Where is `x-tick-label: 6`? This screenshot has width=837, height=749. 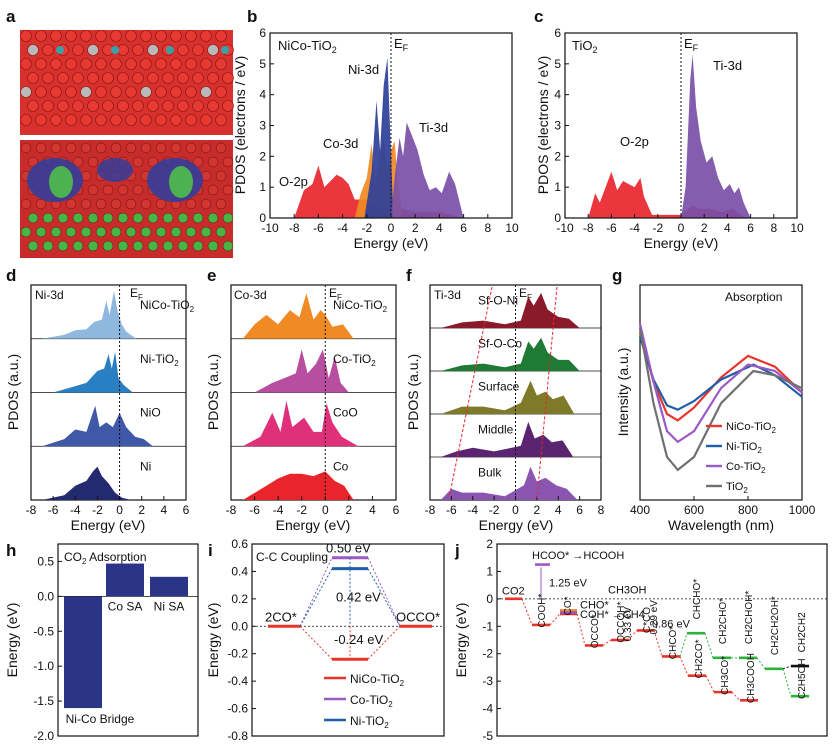 x-tick-label: 6 is located at coordinates (463, 228).